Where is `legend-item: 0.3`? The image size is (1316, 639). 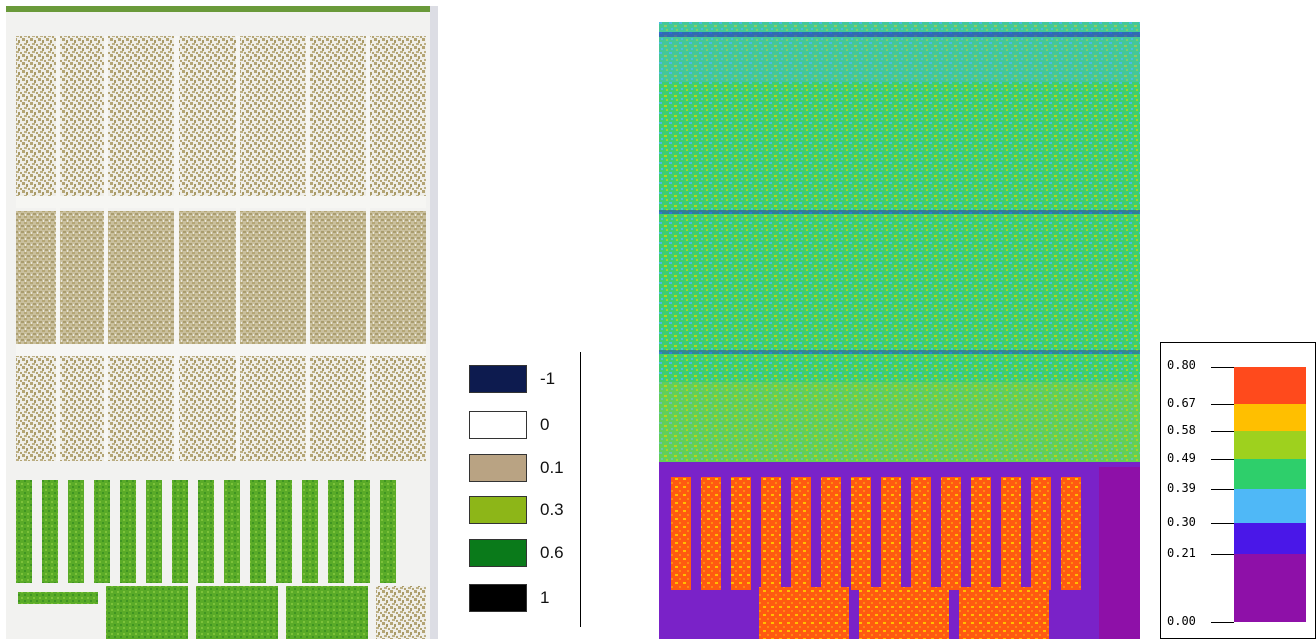
legend-item: 0.3 is located at coordinates (516, 510).